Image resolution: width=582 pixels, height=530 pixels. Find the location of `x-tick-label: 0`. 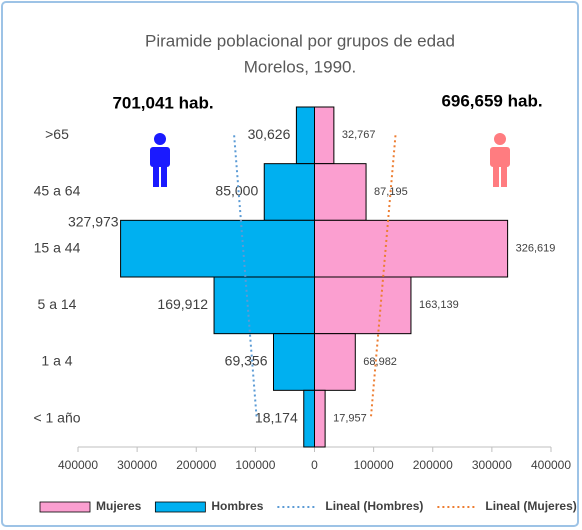

x-tick-label: 0 is located at coordinates (314, 465).